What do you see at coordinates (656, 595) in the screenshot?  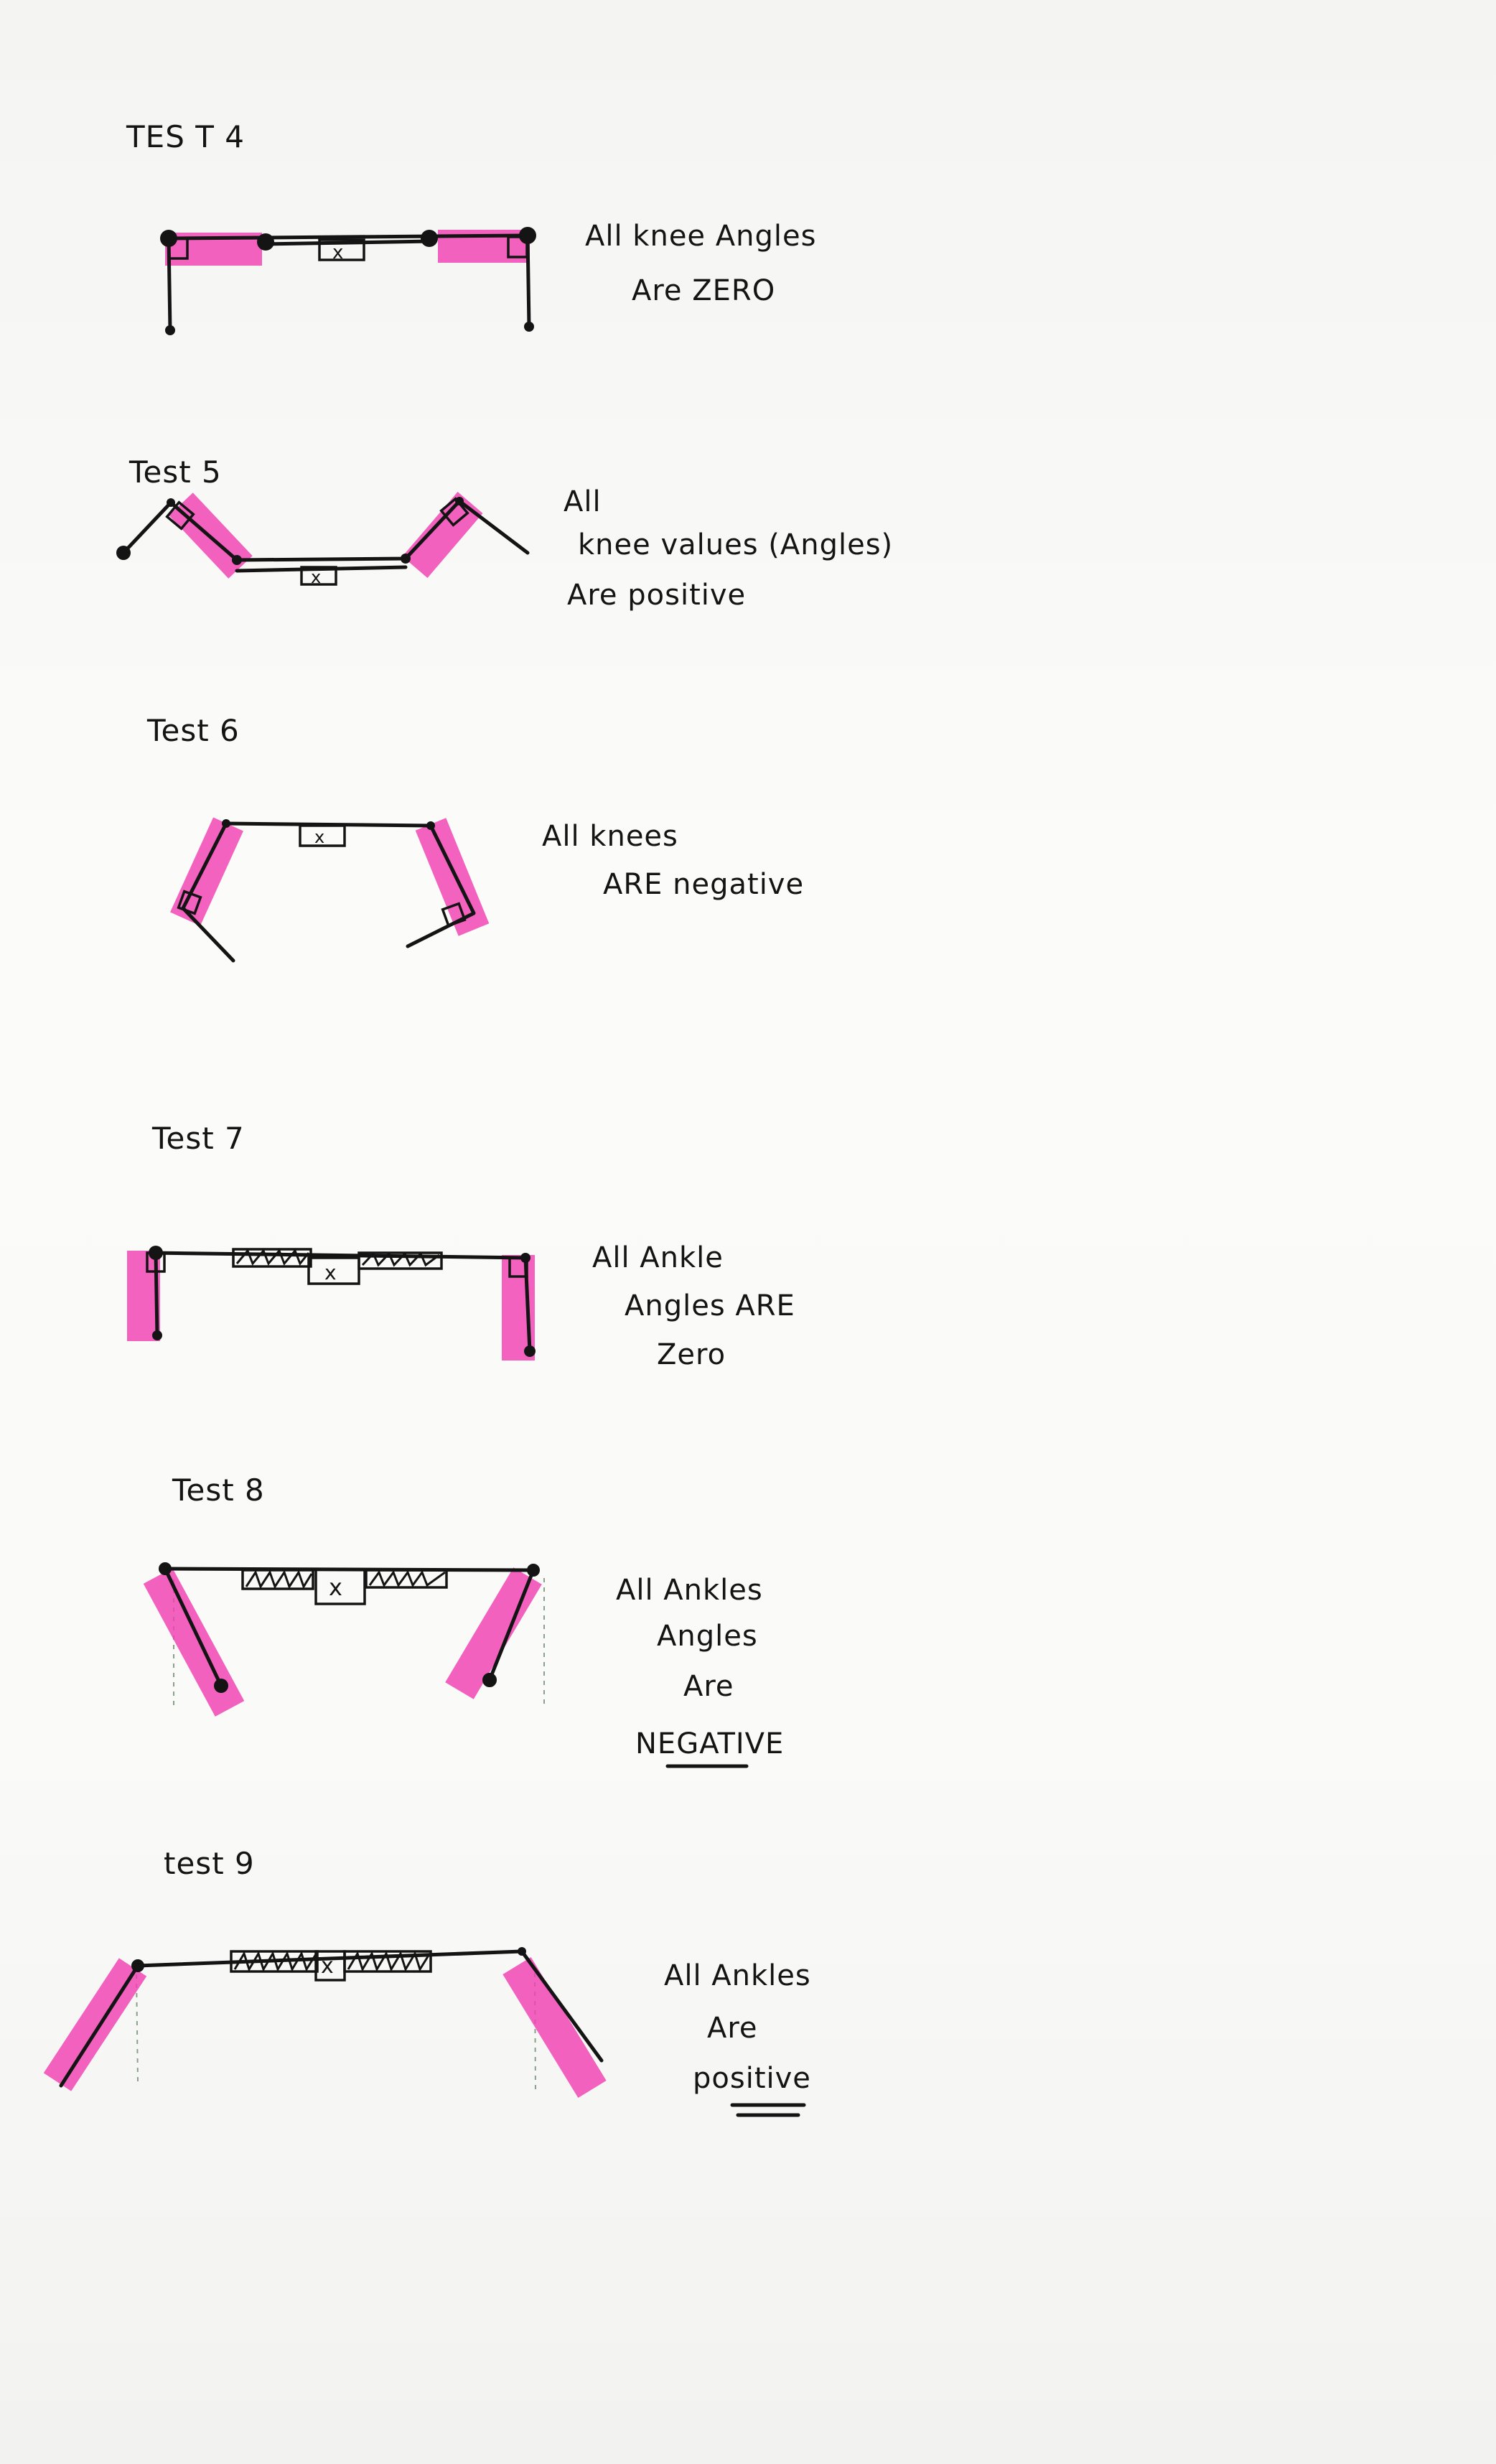 I see `test-5-line-3: Are positive` at bounding box center [656, 595].